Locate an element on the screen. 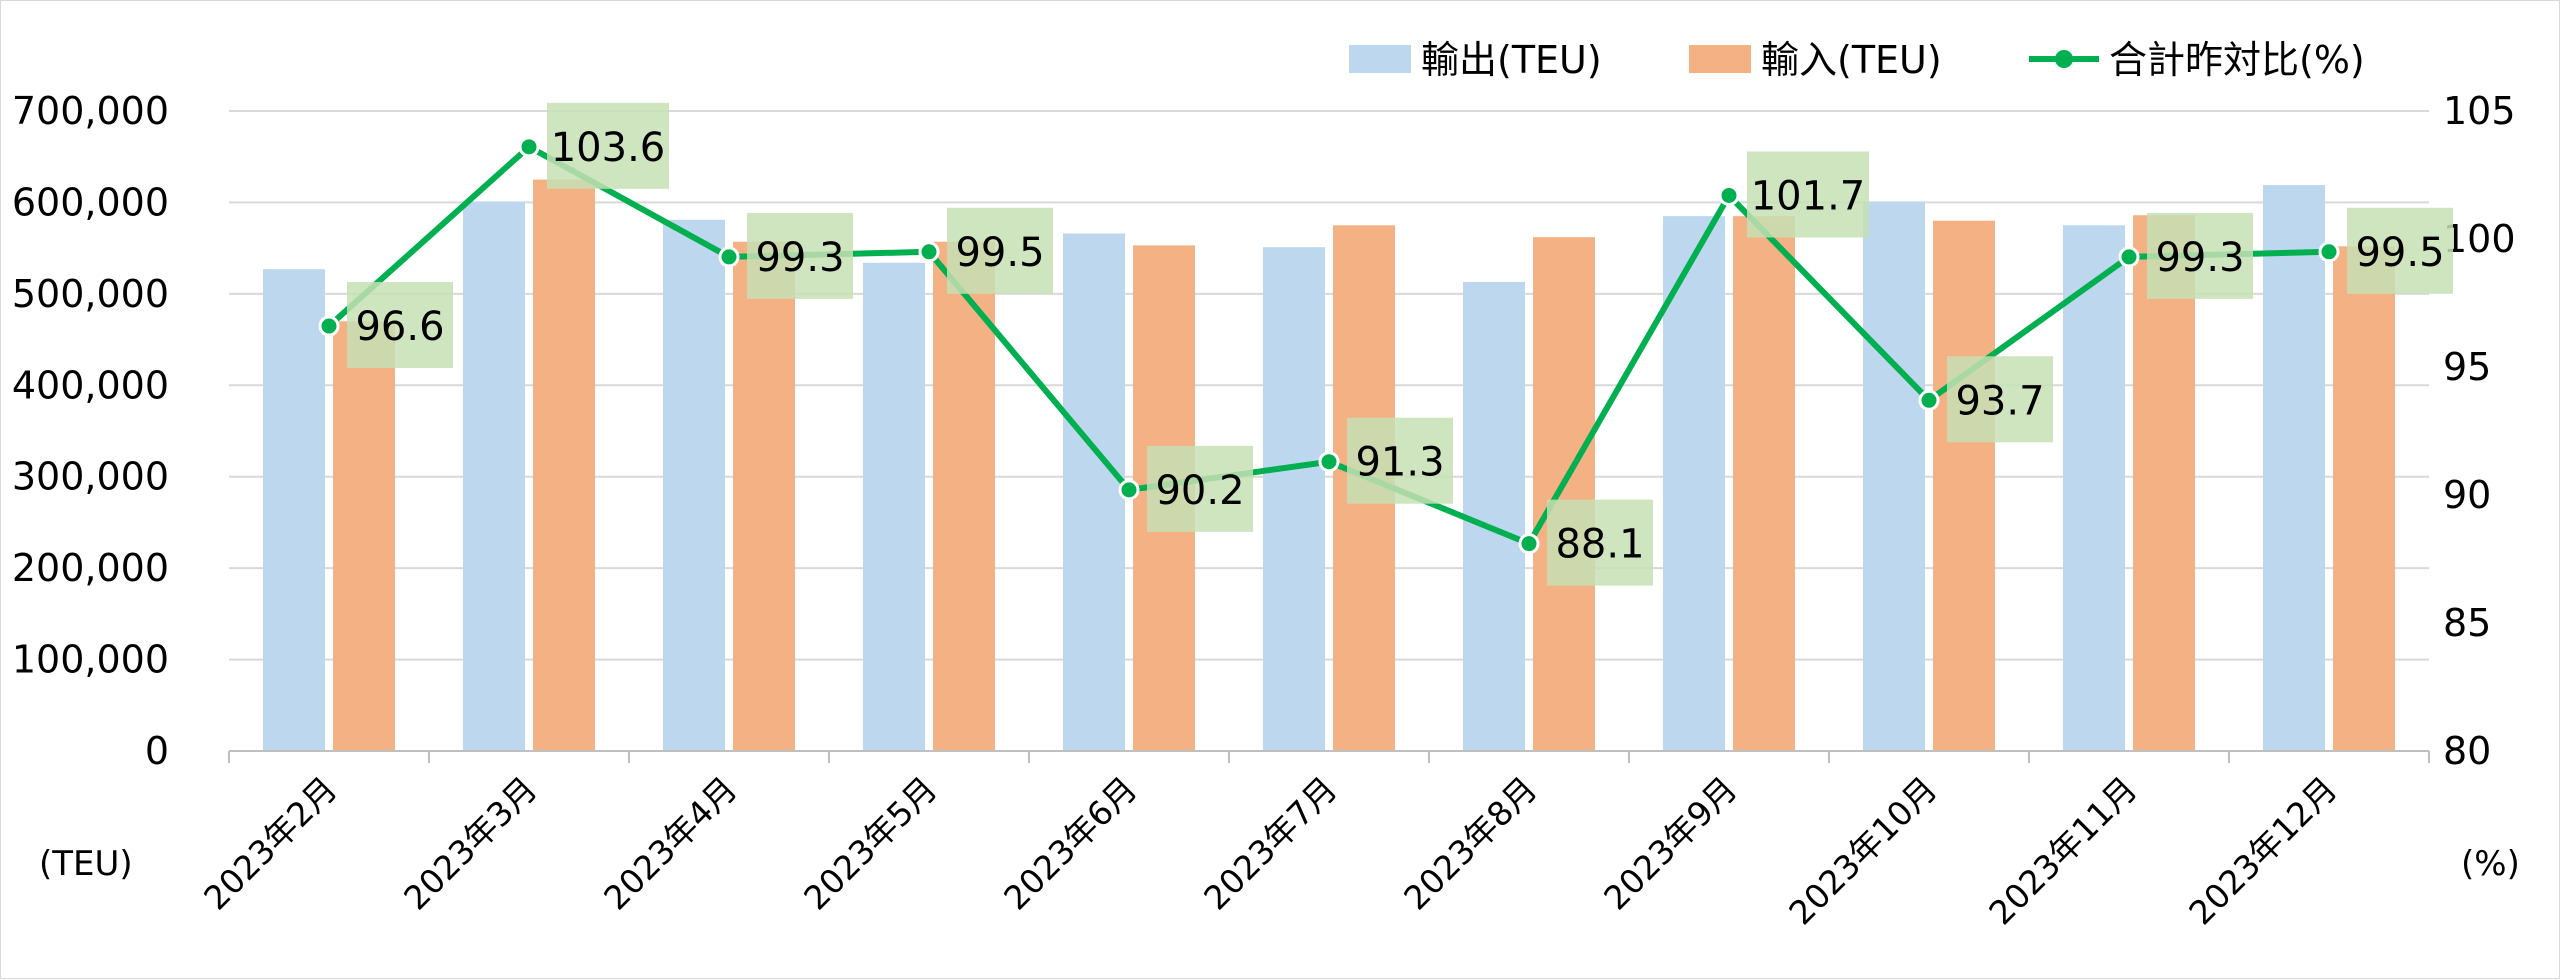 The height and width of the screenshot is (980, 2560). category-label: 2023年4月 is located at coordinates (670, 843).